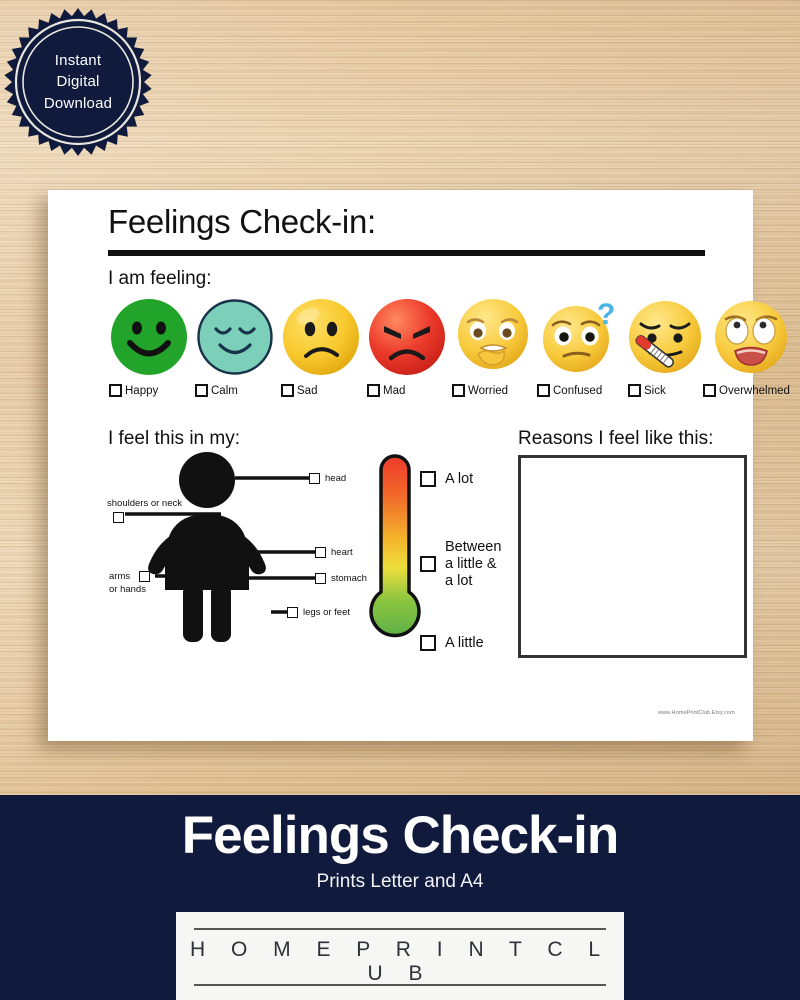  I want to click on worried-face-icon, so click(493, 337).